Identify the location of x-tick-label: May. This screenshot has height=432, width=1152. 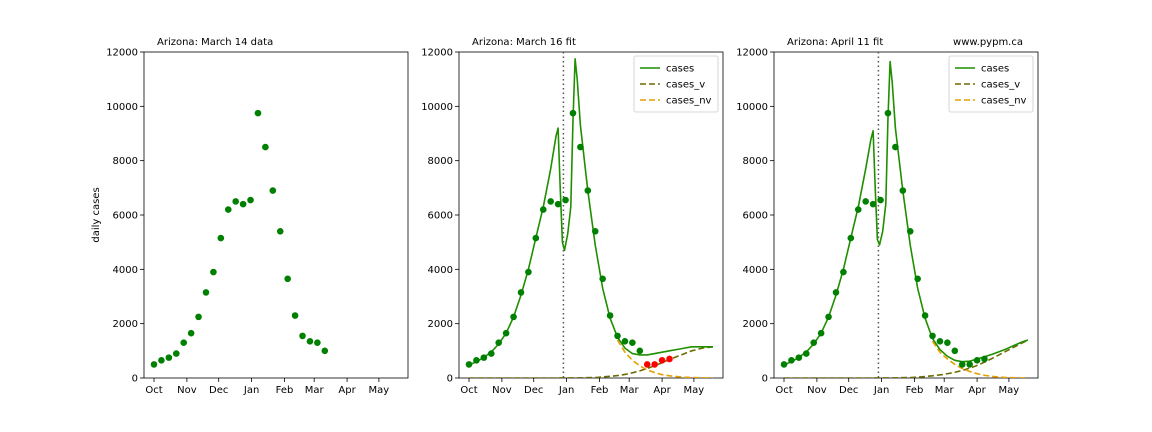
(694, 390).